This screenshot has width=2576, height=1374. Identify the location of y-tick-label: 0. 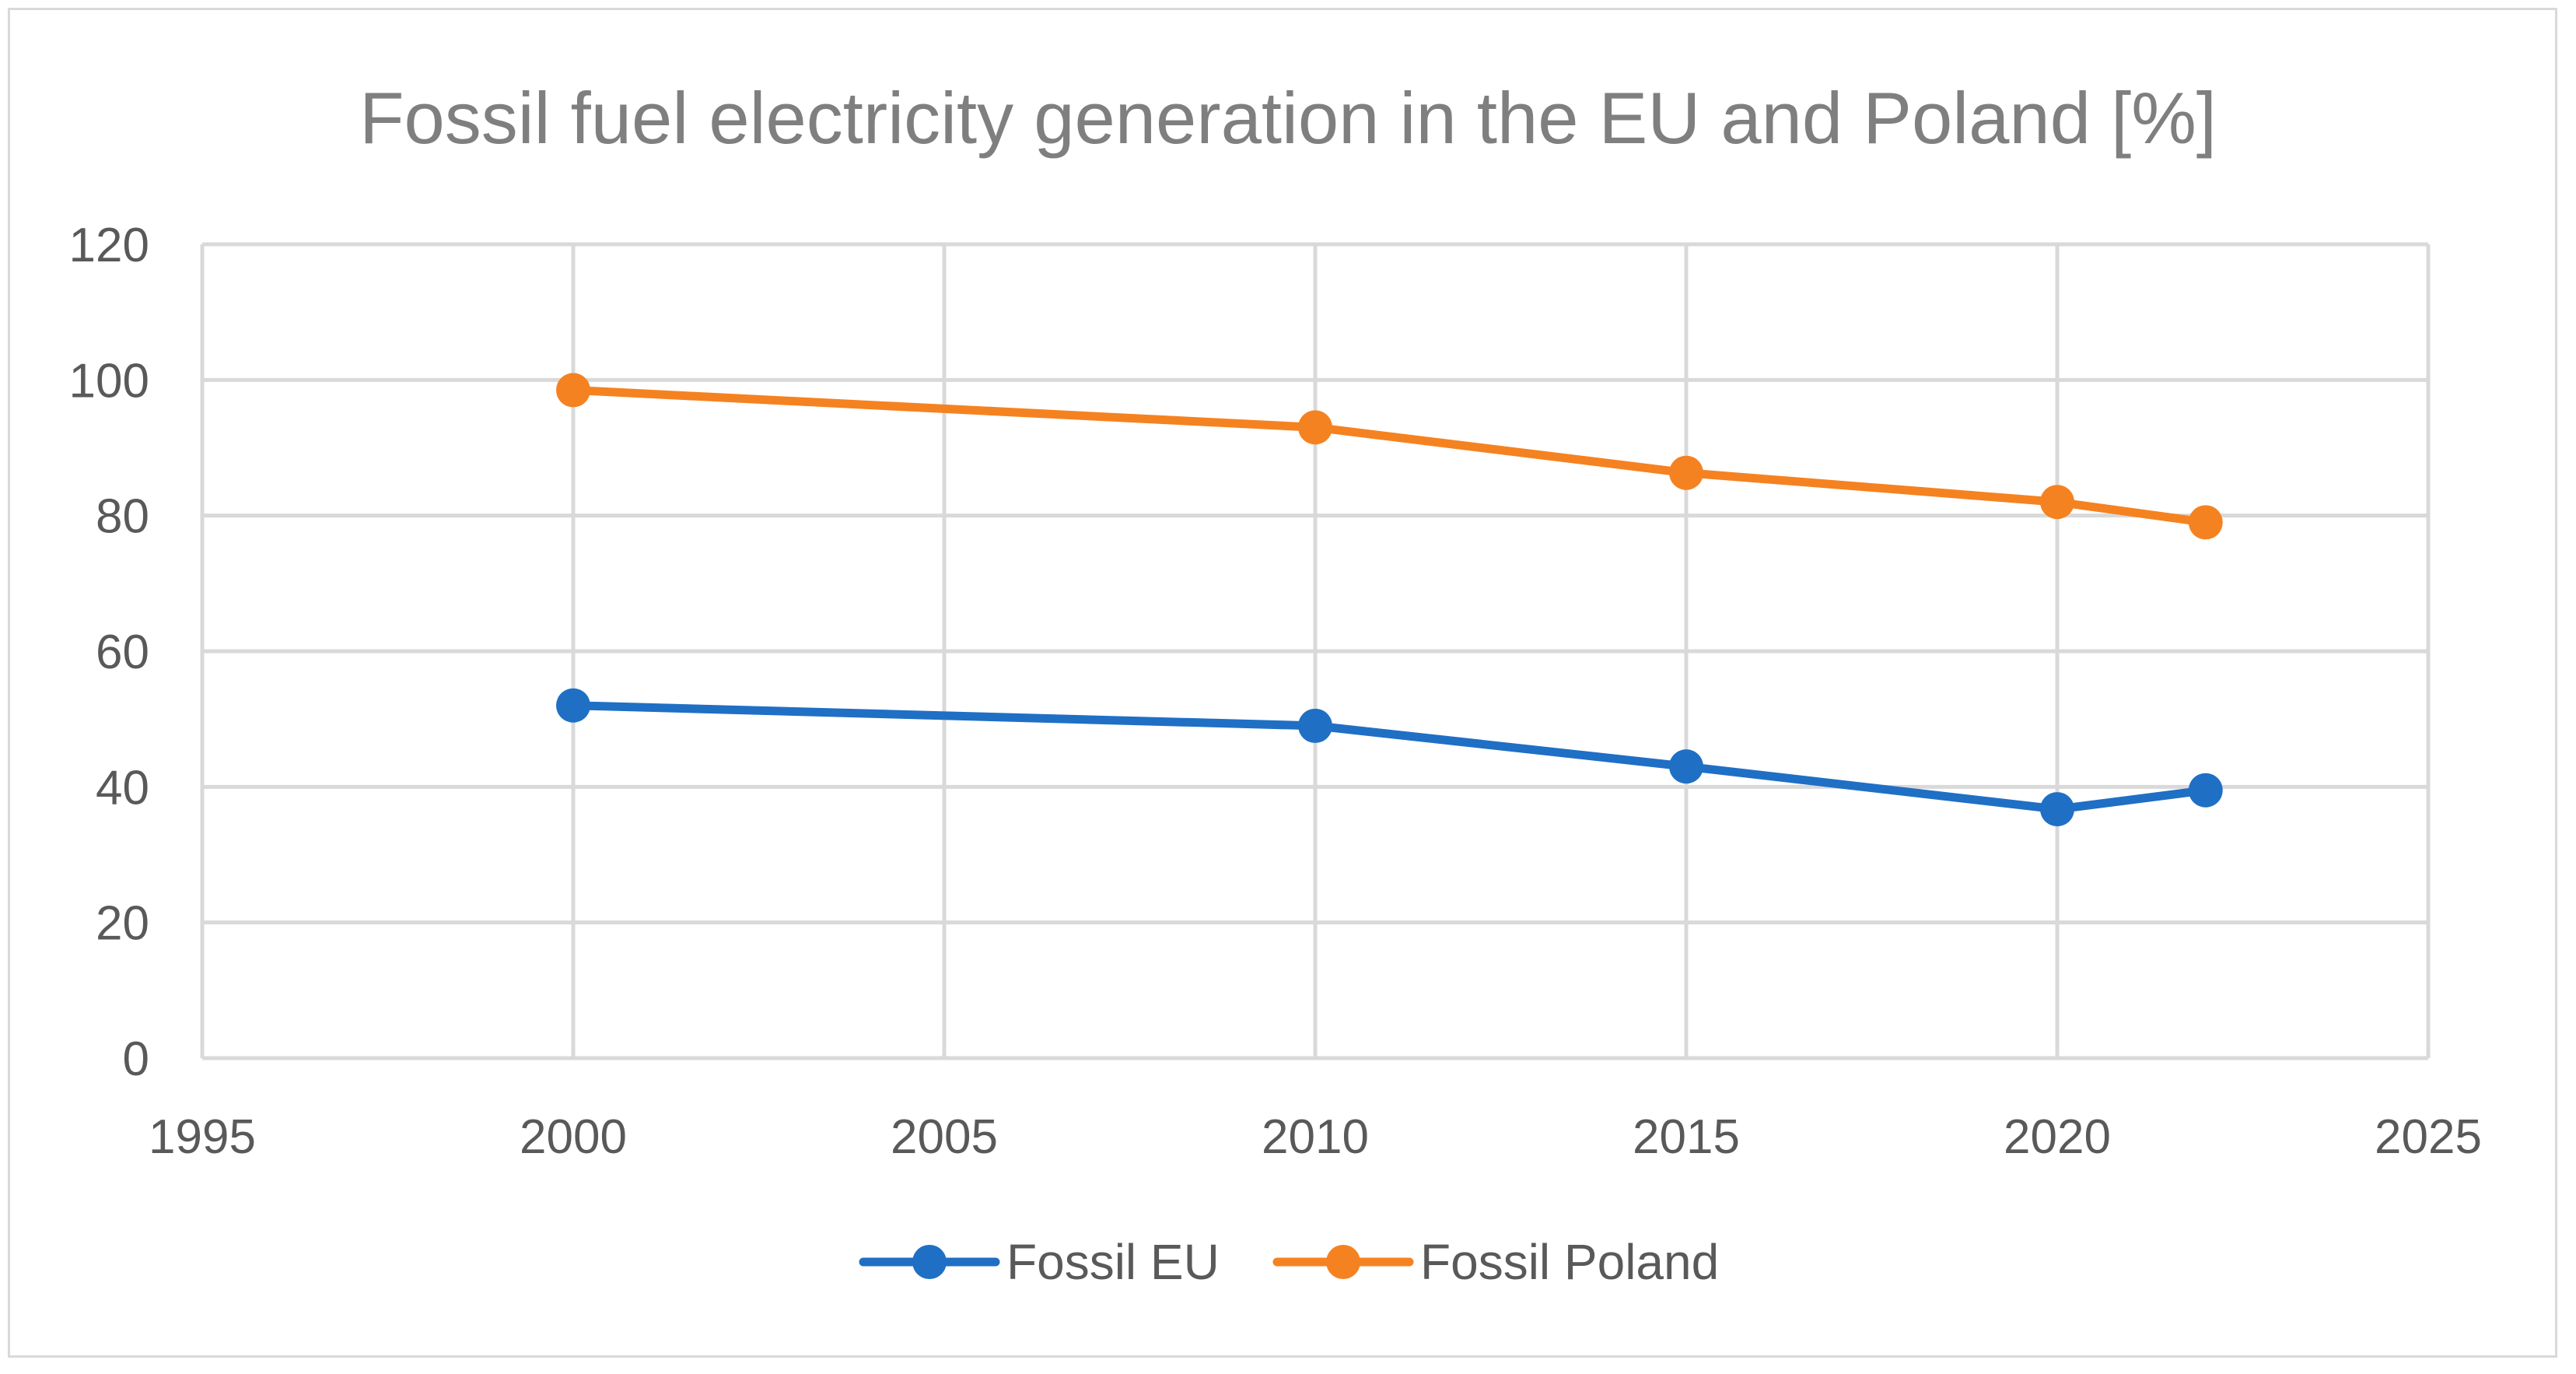
(136, 1059).